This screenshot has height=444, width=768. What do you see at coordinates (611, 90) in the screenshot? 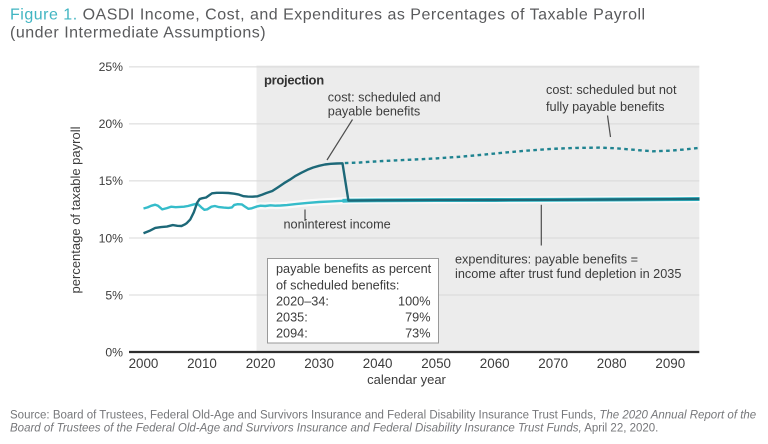
I see `svg-text: cost: scheduled but not` at bounding box center [611, 90].